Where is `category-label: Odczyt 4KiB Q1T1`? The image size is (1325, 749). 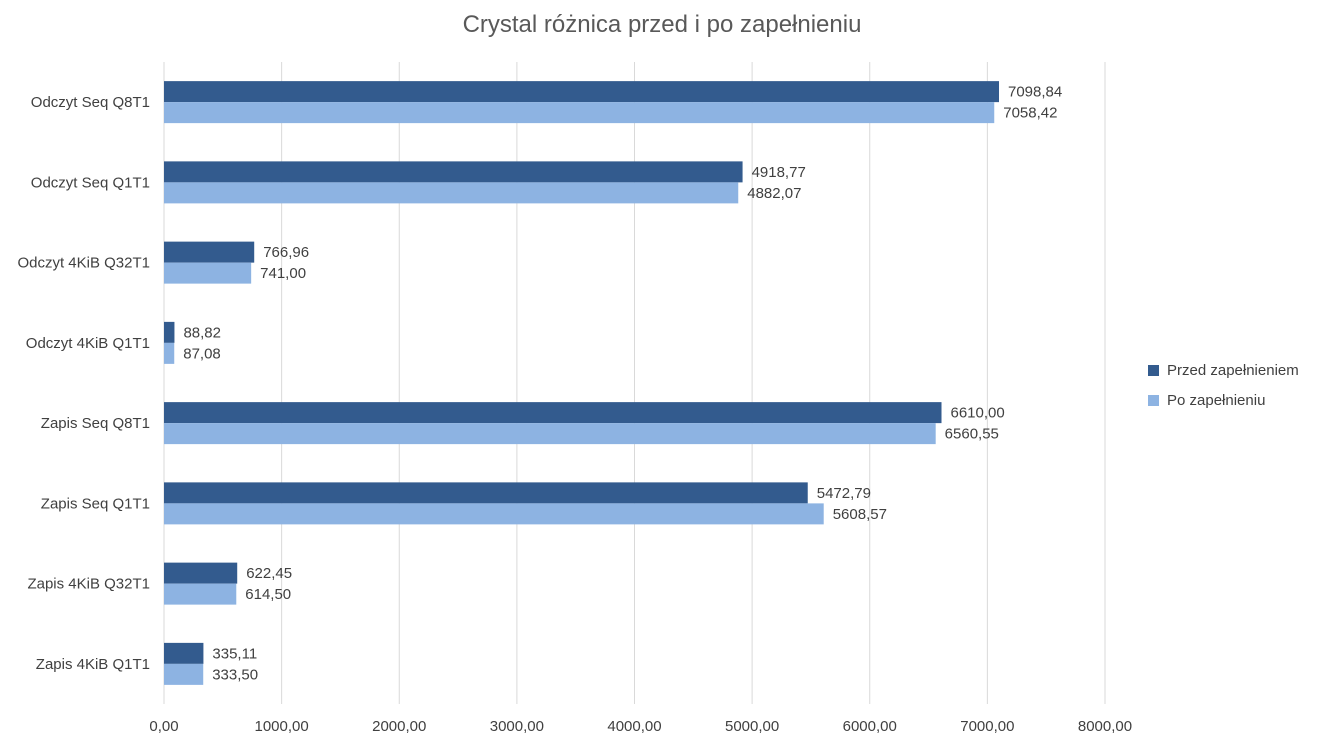 category-label: Odczyt 4KiB Q1T1 is located at coordinates (88, 343).